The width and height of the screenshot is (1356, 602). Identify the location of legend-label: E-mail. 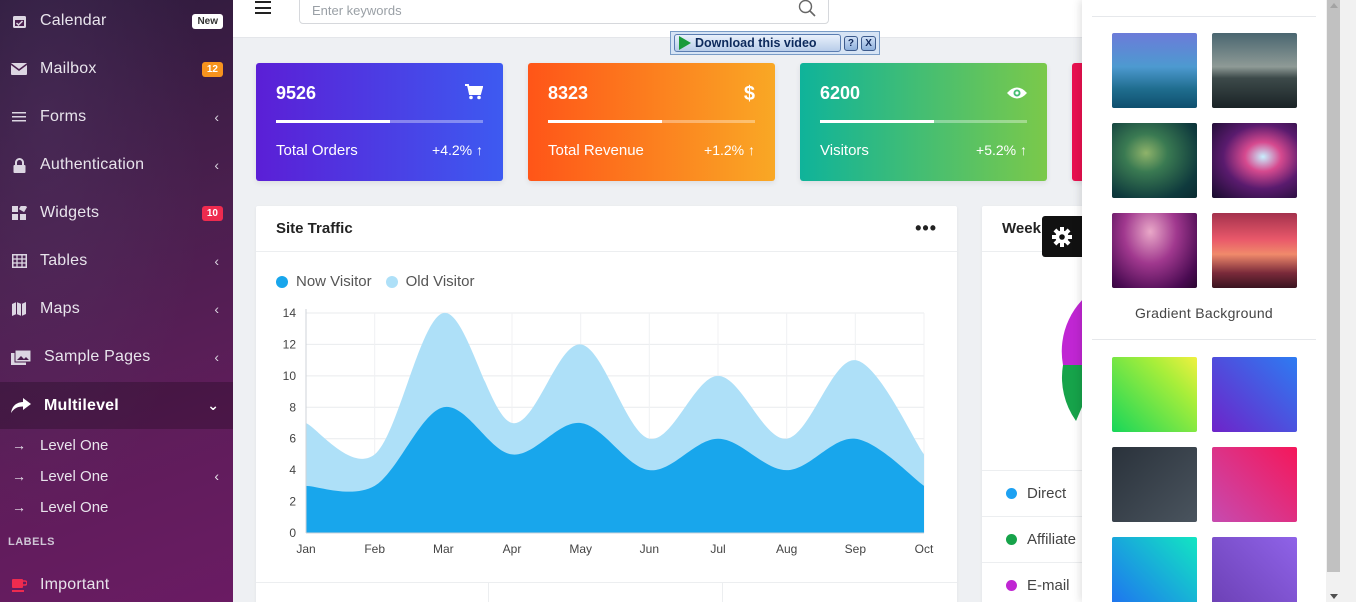
(1048, 585).